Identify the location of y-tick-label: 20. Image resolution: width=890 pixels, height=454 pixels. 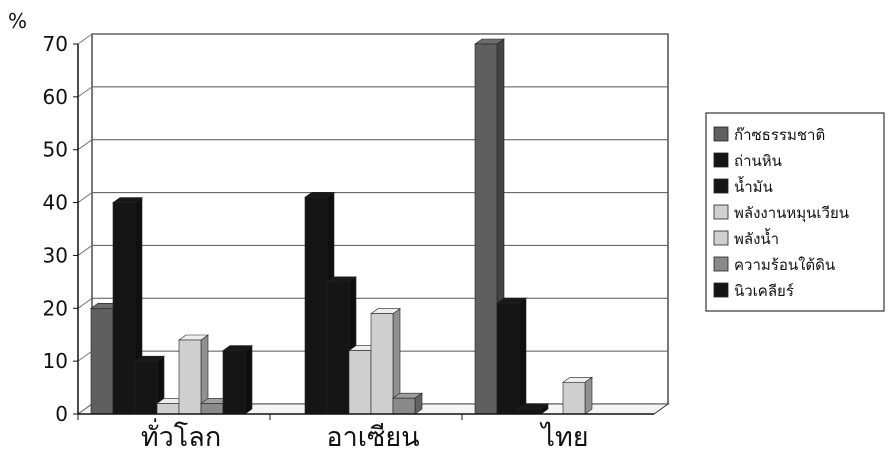
(55, 308).